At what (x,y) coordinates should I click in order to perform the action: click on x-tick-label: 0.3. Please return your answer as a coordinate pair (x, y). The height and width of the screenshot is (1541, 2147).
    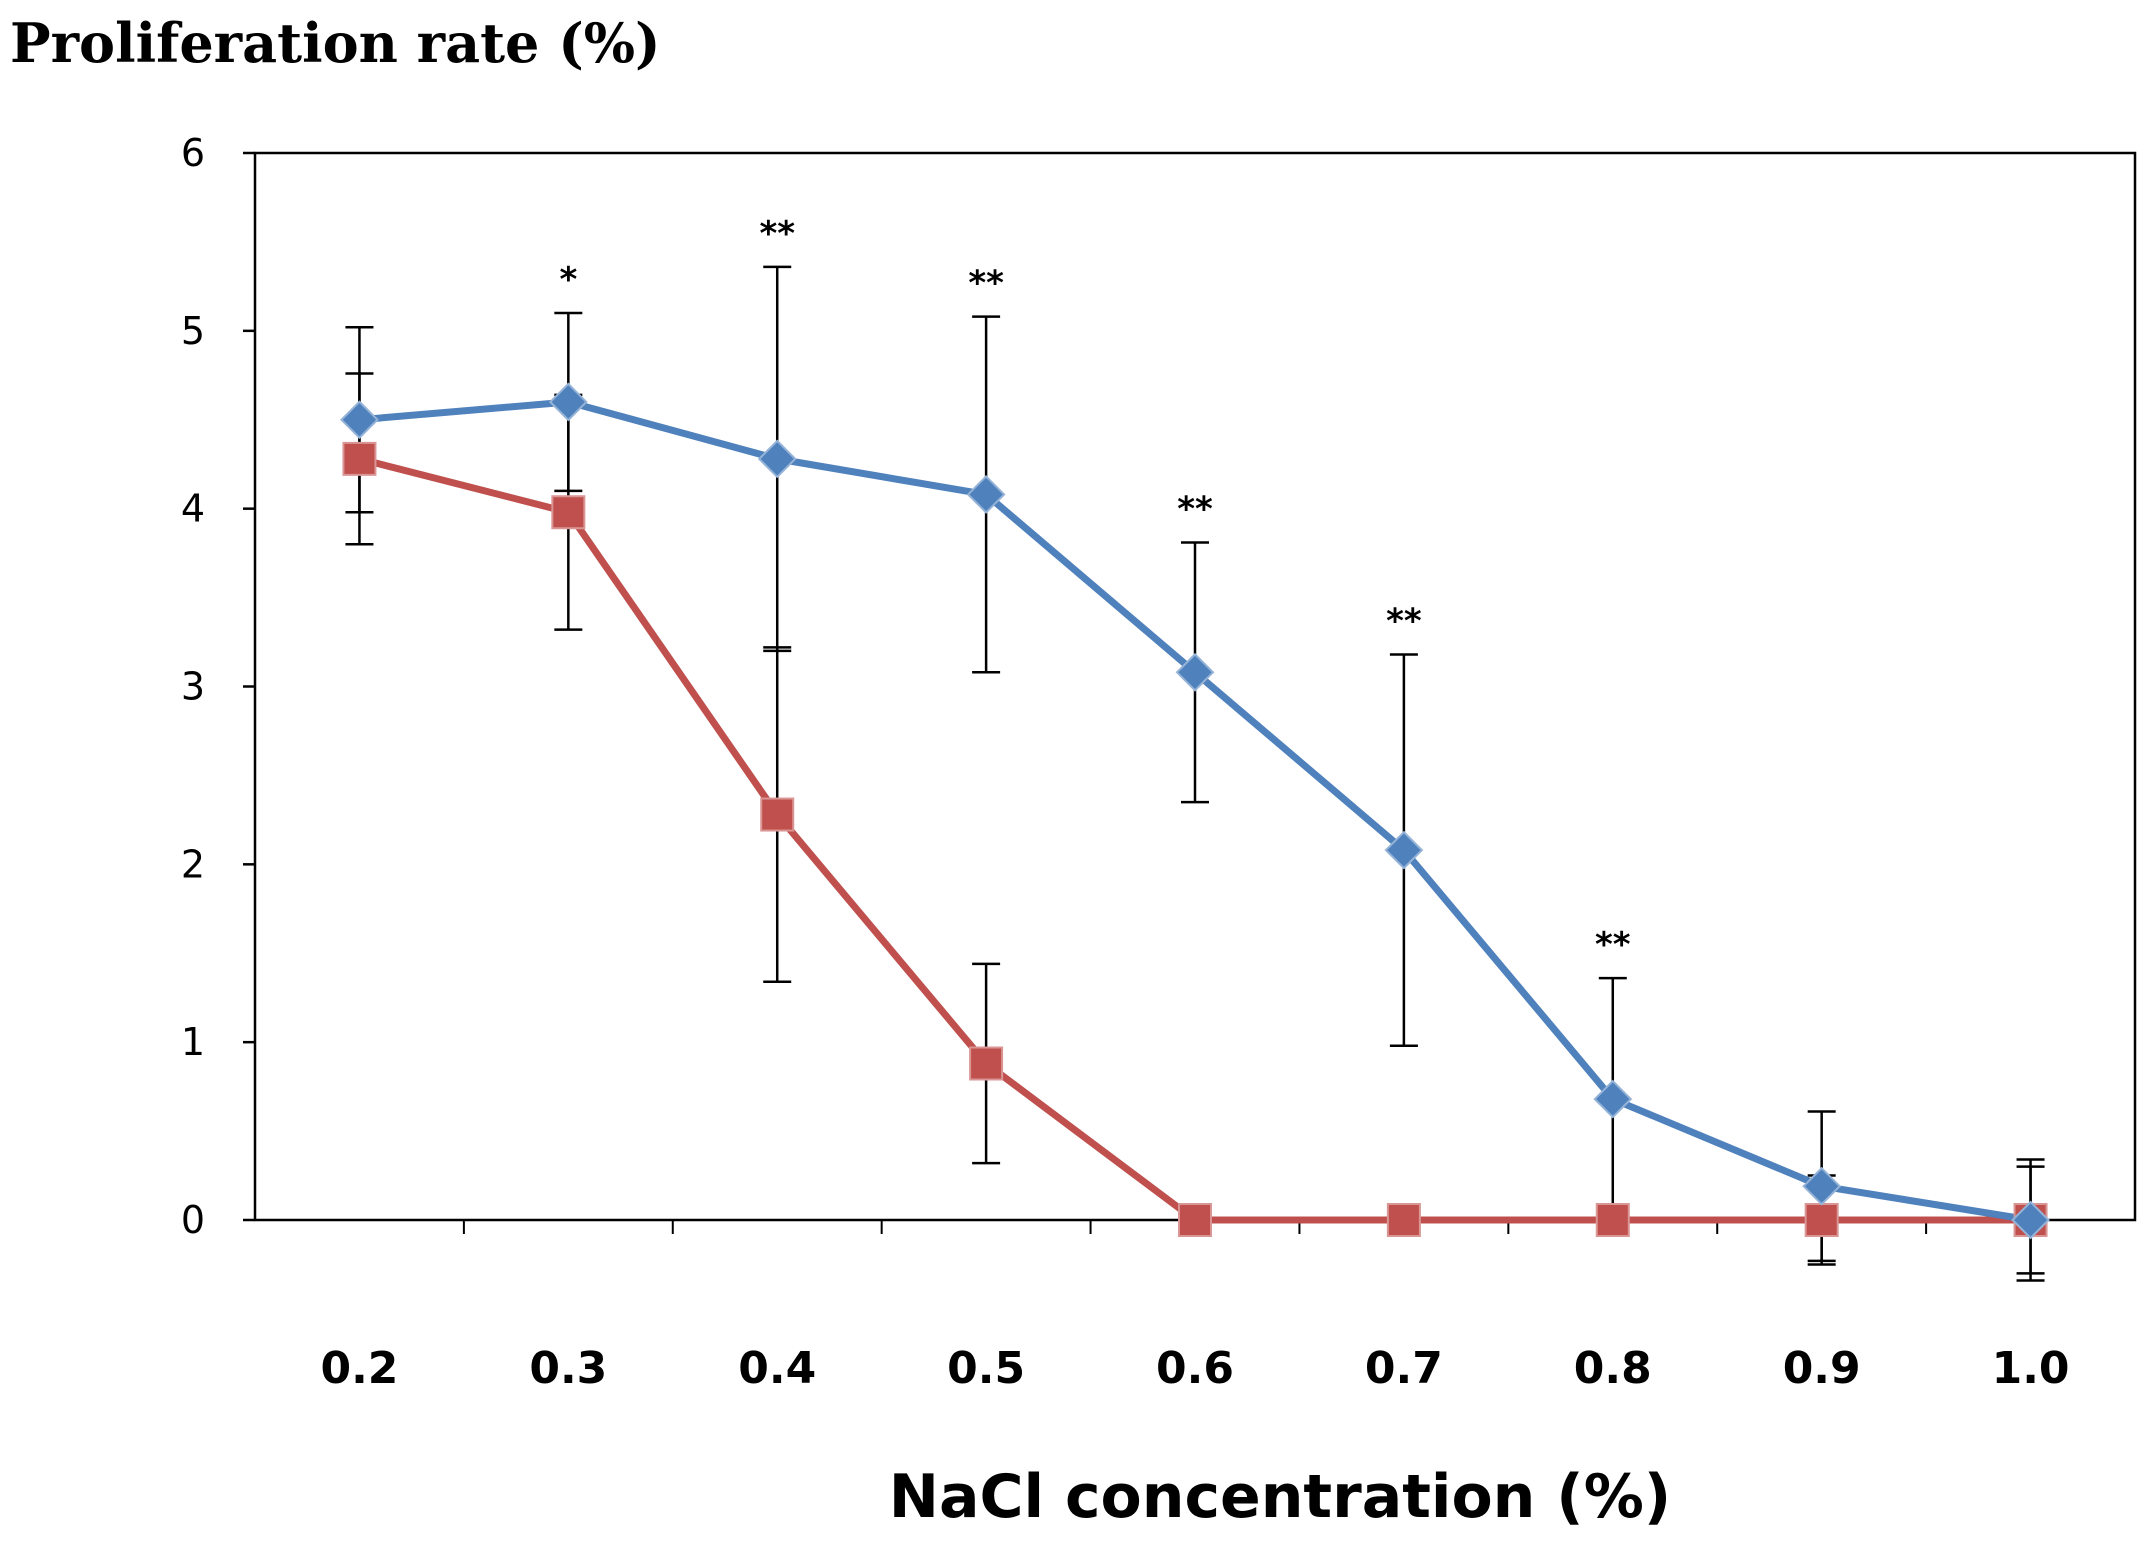
    Looking at the image, I should click on (568, 1368).